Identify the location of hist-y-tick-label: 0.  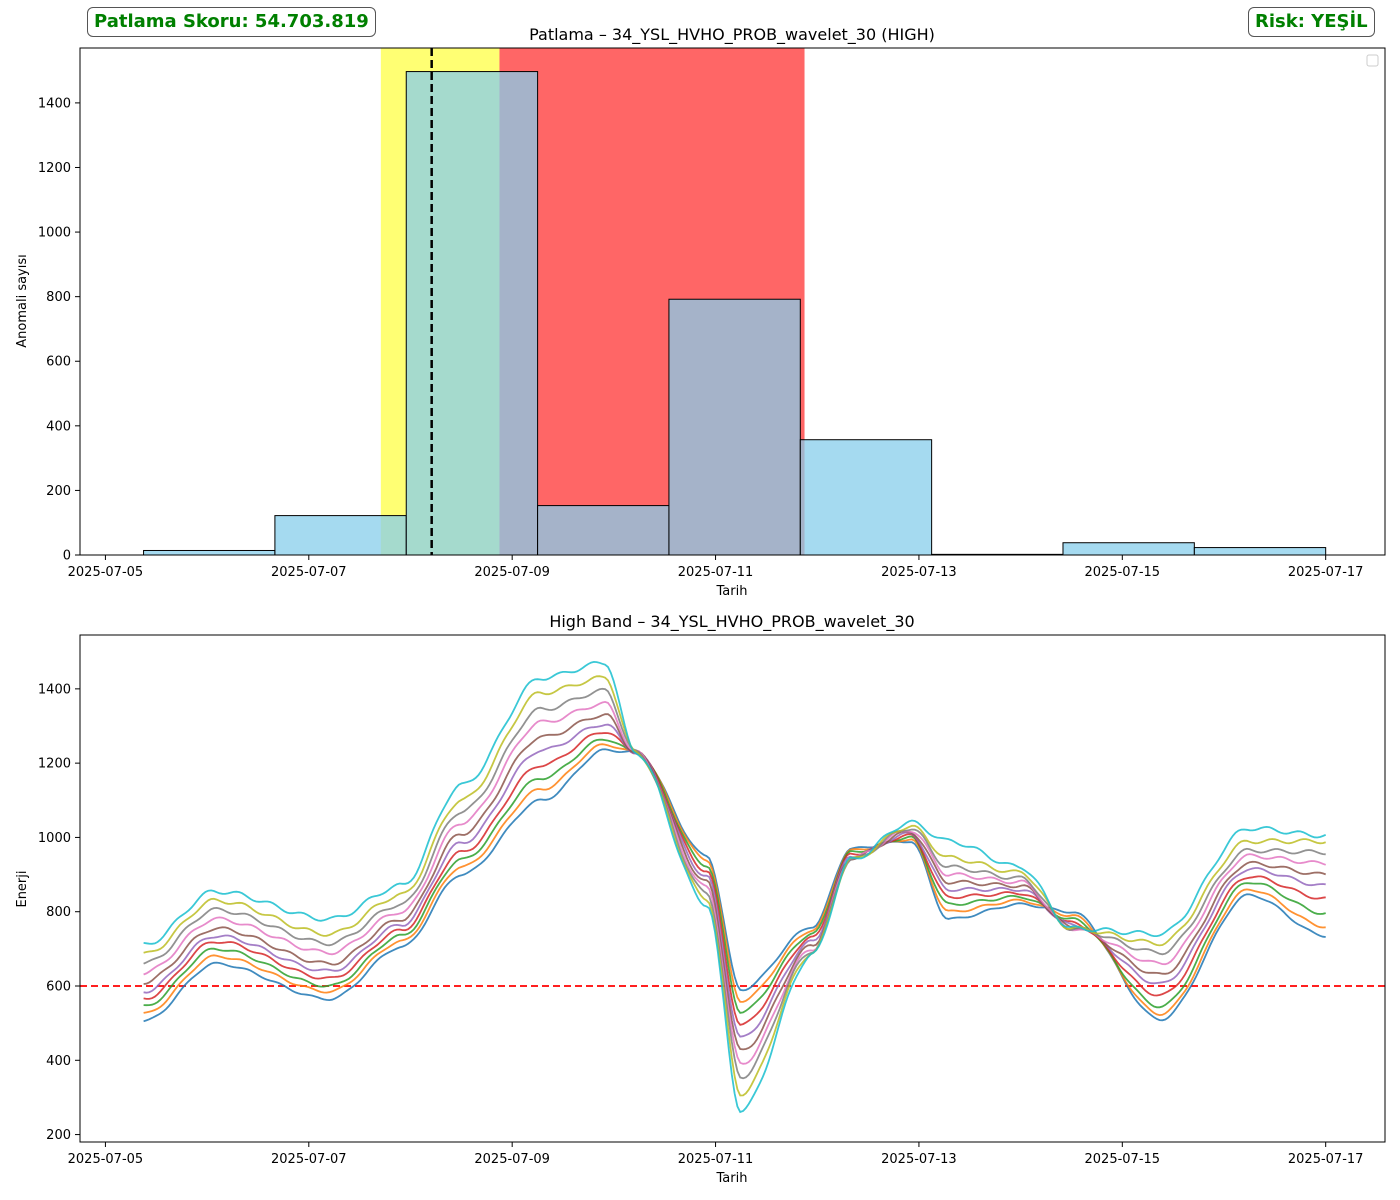
(67, 556).